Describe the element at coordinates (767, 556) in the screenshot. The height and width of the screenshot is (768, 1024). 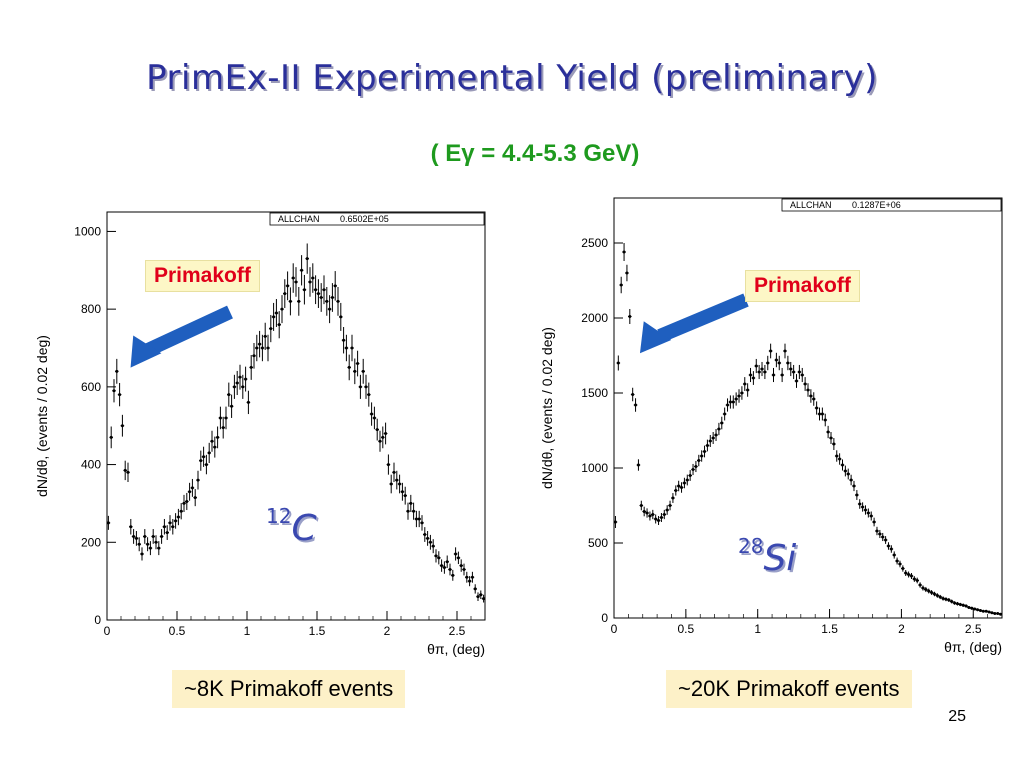
I see `silicon-nucleus-label: 28Si` at that location.